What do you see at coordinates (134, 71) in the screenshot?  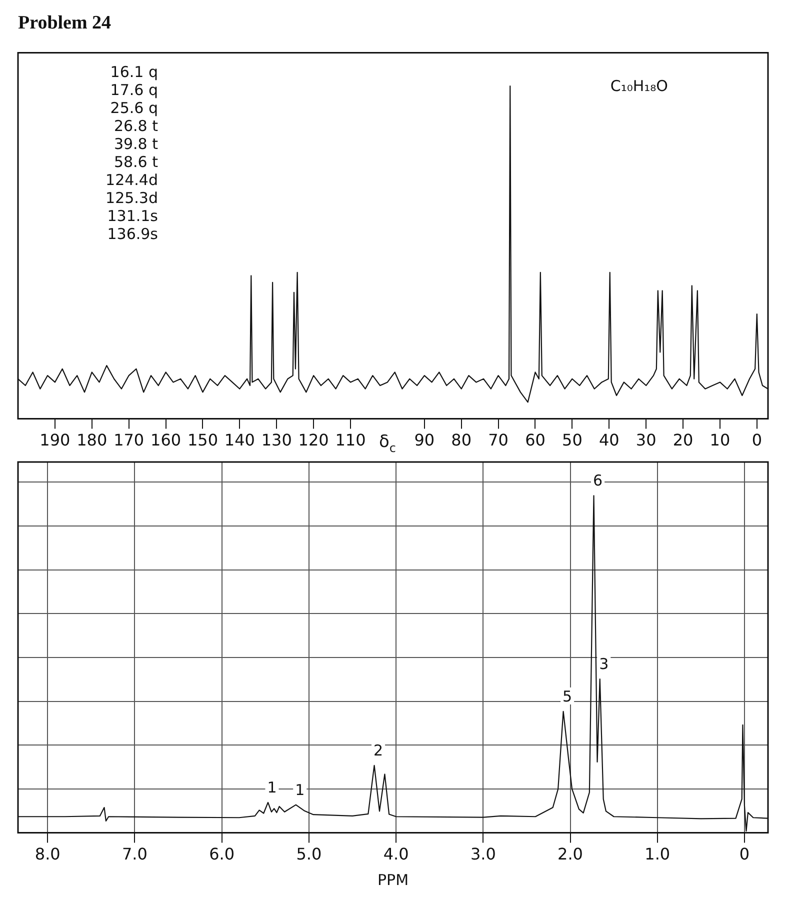 I see `text: 16.1 q` at bounding box center [134, 71].